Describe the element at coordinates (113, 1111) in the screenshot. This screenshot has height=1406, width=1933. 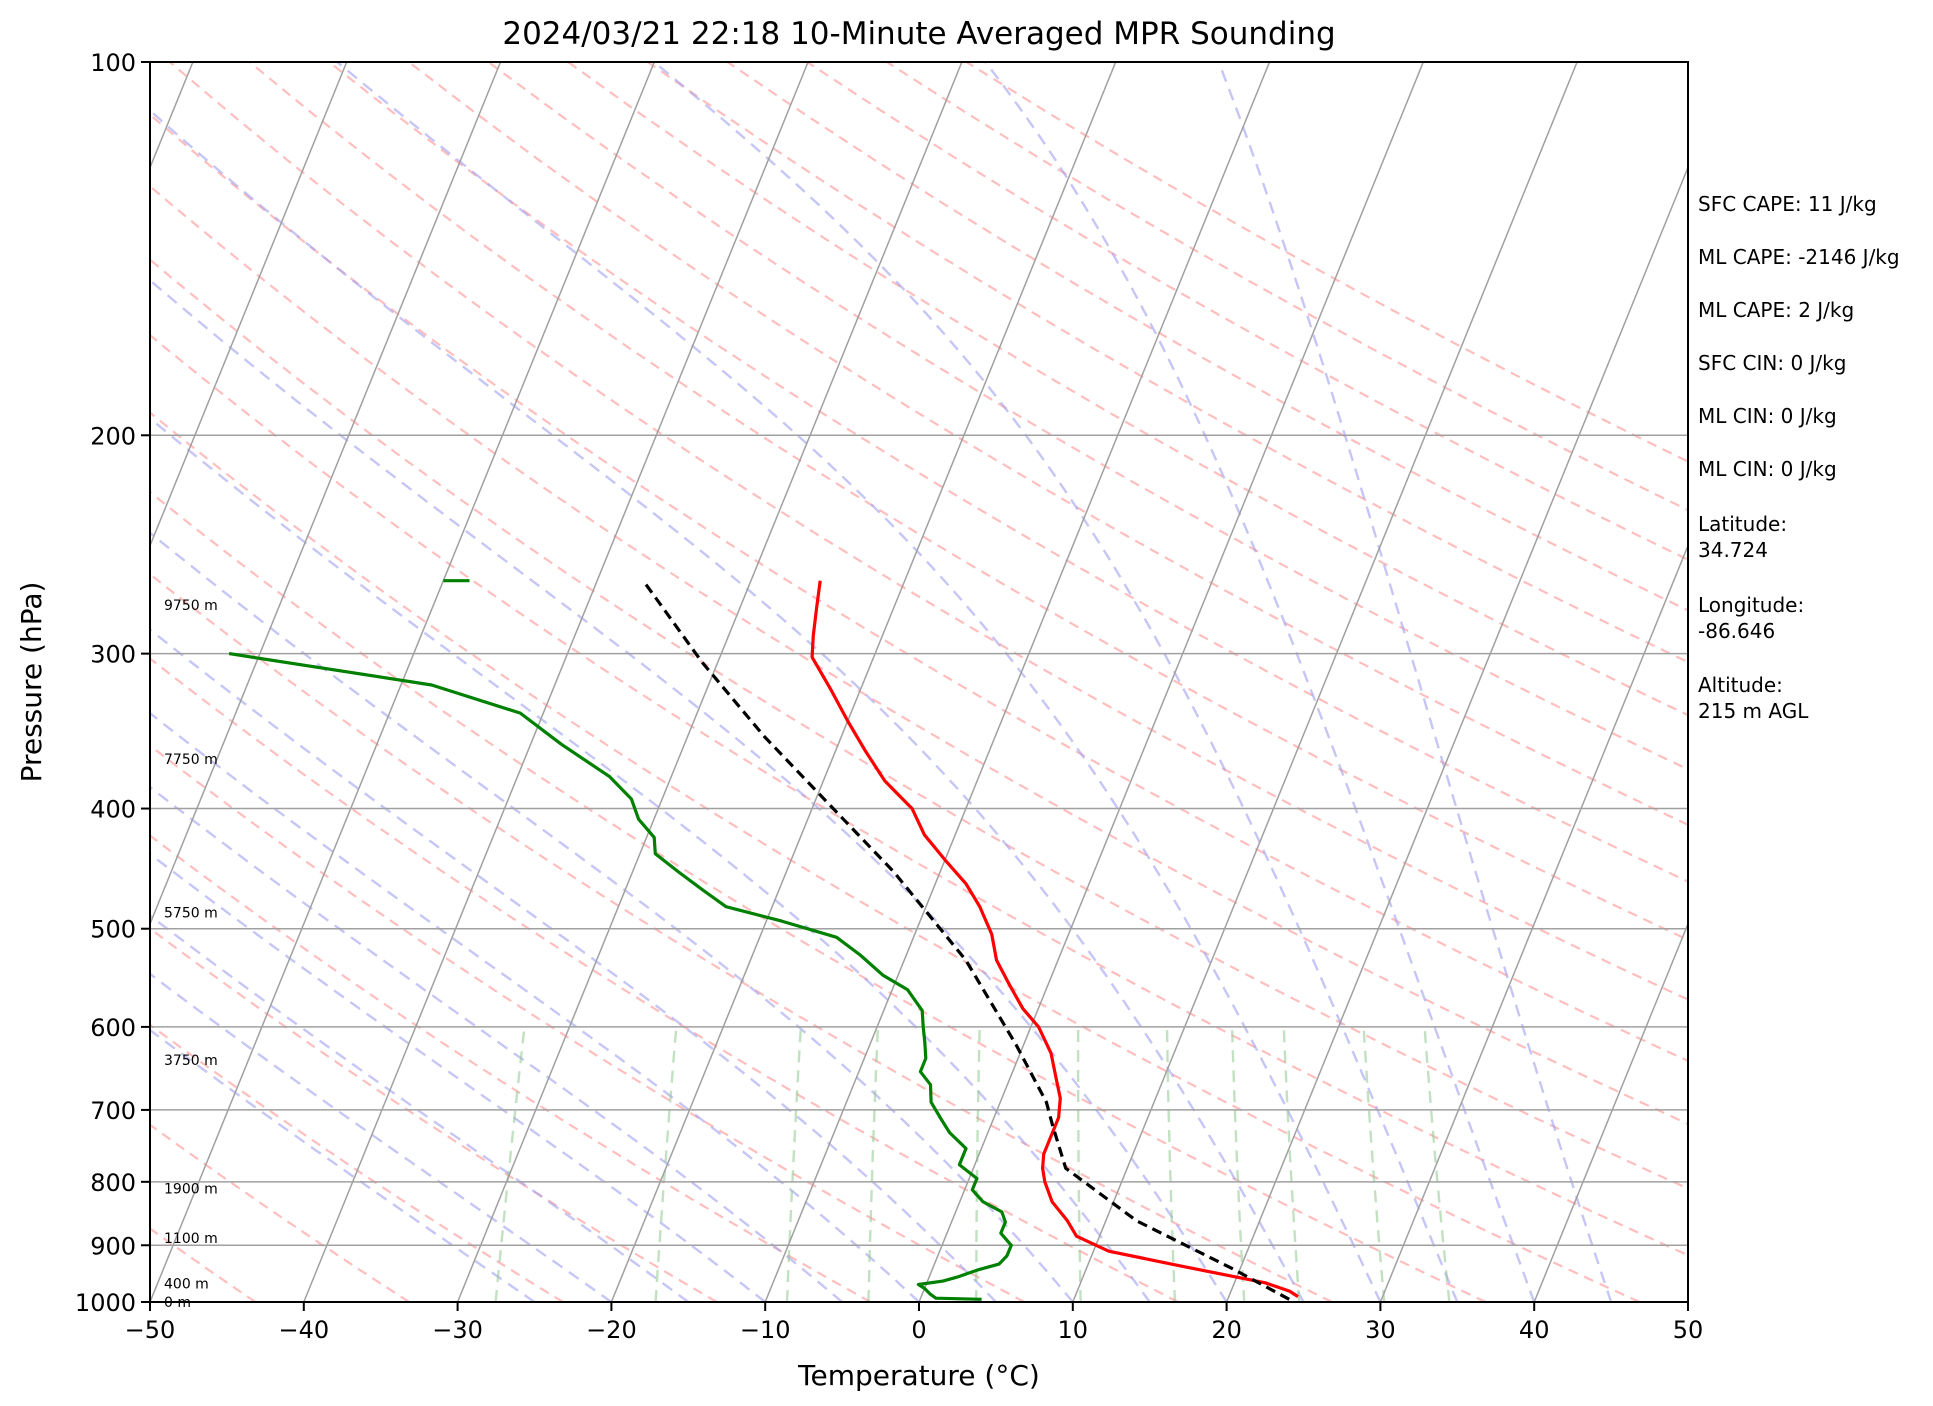
I see `y-tick-label: 700` at that location.